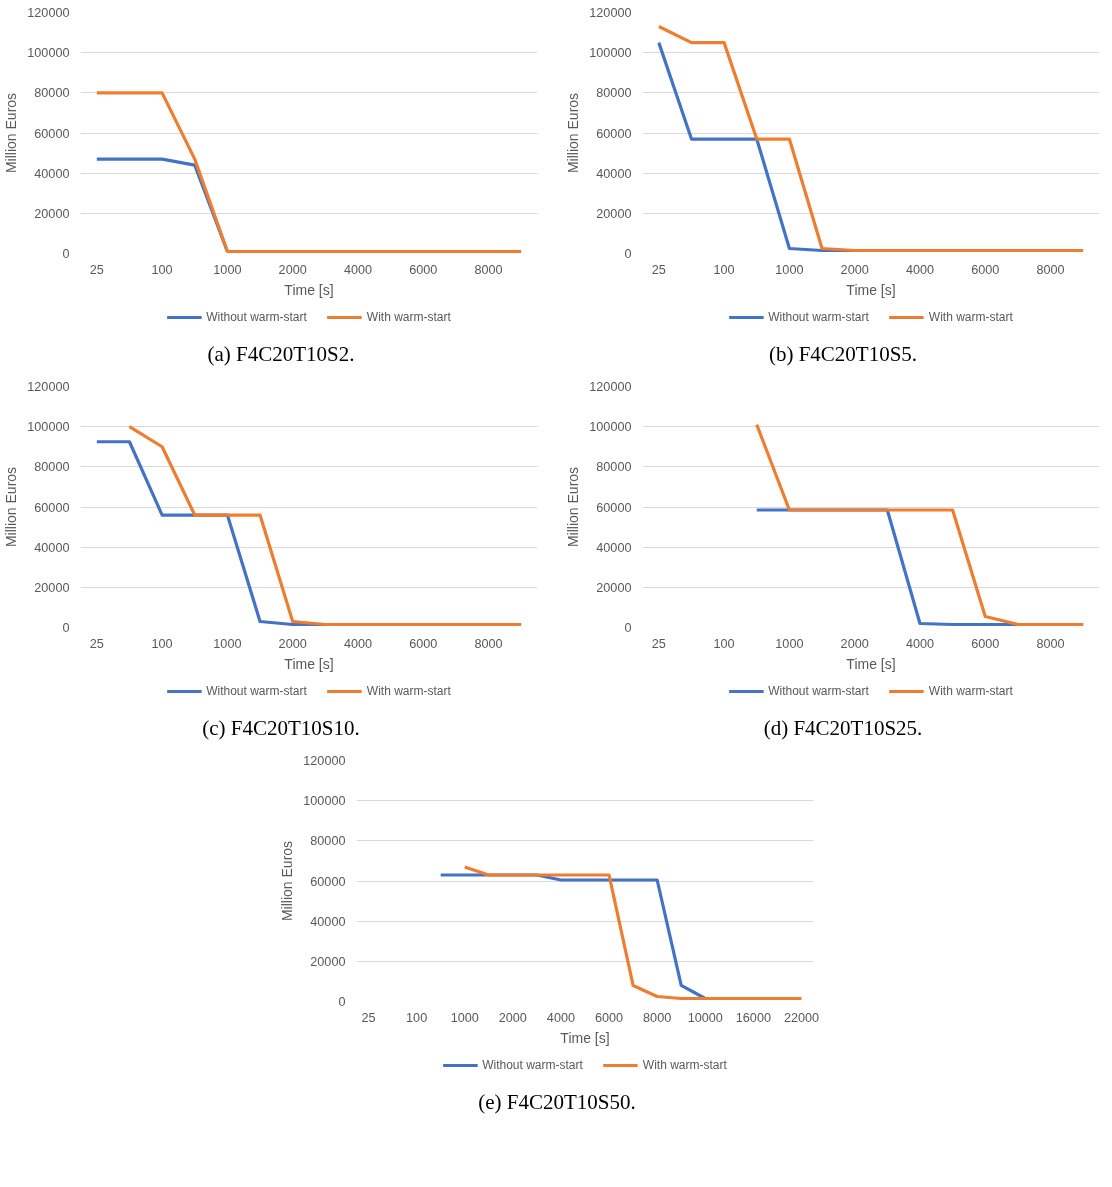  I want to click on text: (a) F4C20T10S2., so click(281, 354).